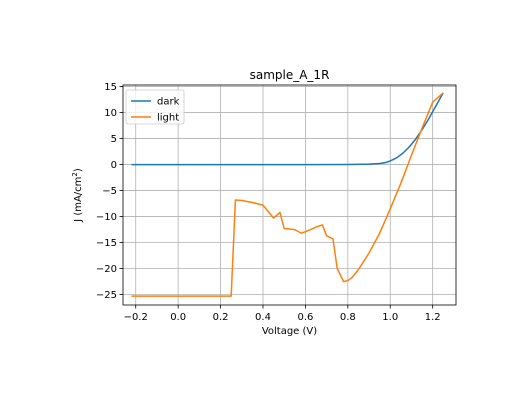 The height and width of the screenshot is (408, 526). What do you see at coordinates (263, 317) in the screenshot?
I see `x-tick-label: 0.4` at bounding box center [263, 317].